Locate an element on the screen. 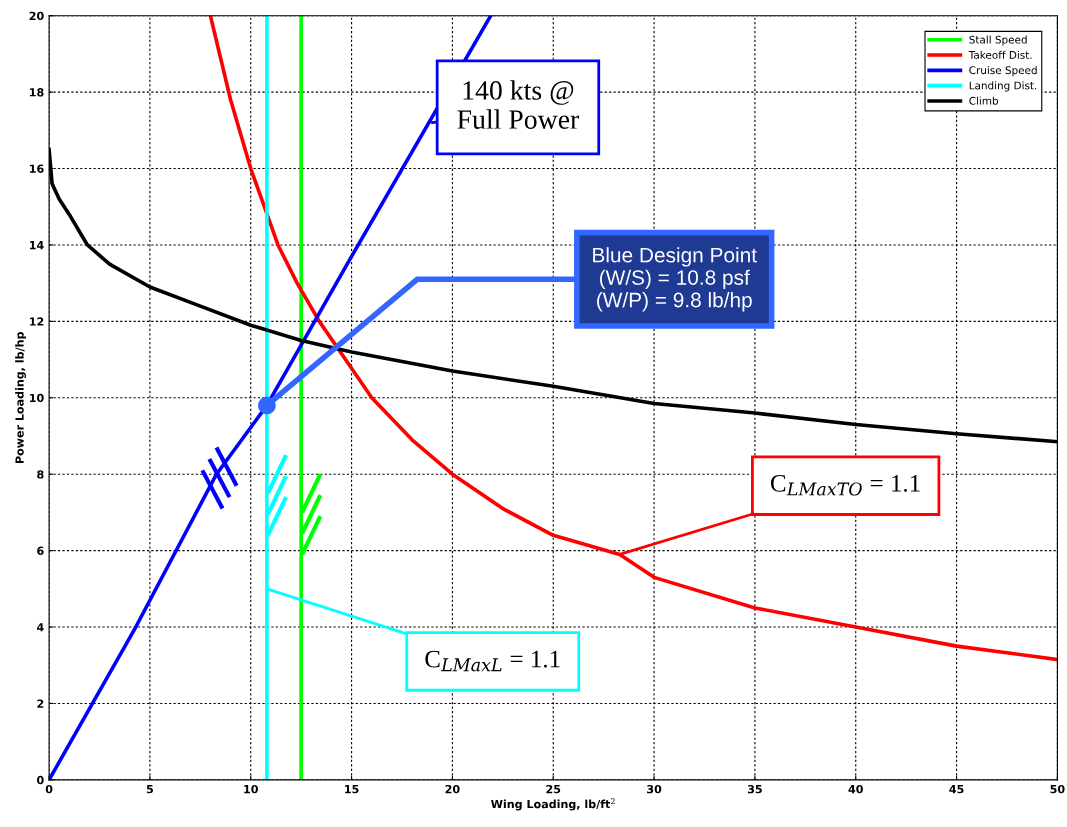  x-tick-label: 35 is located at coordinates (754, 789).